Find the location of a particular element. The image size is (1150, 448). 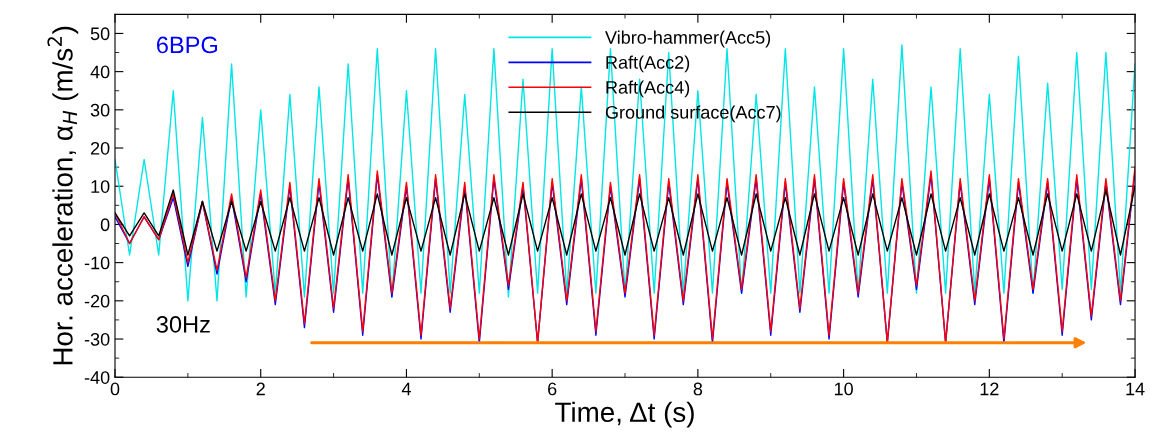

x-tick-label: 14 is located at coordinates (1135, 389).